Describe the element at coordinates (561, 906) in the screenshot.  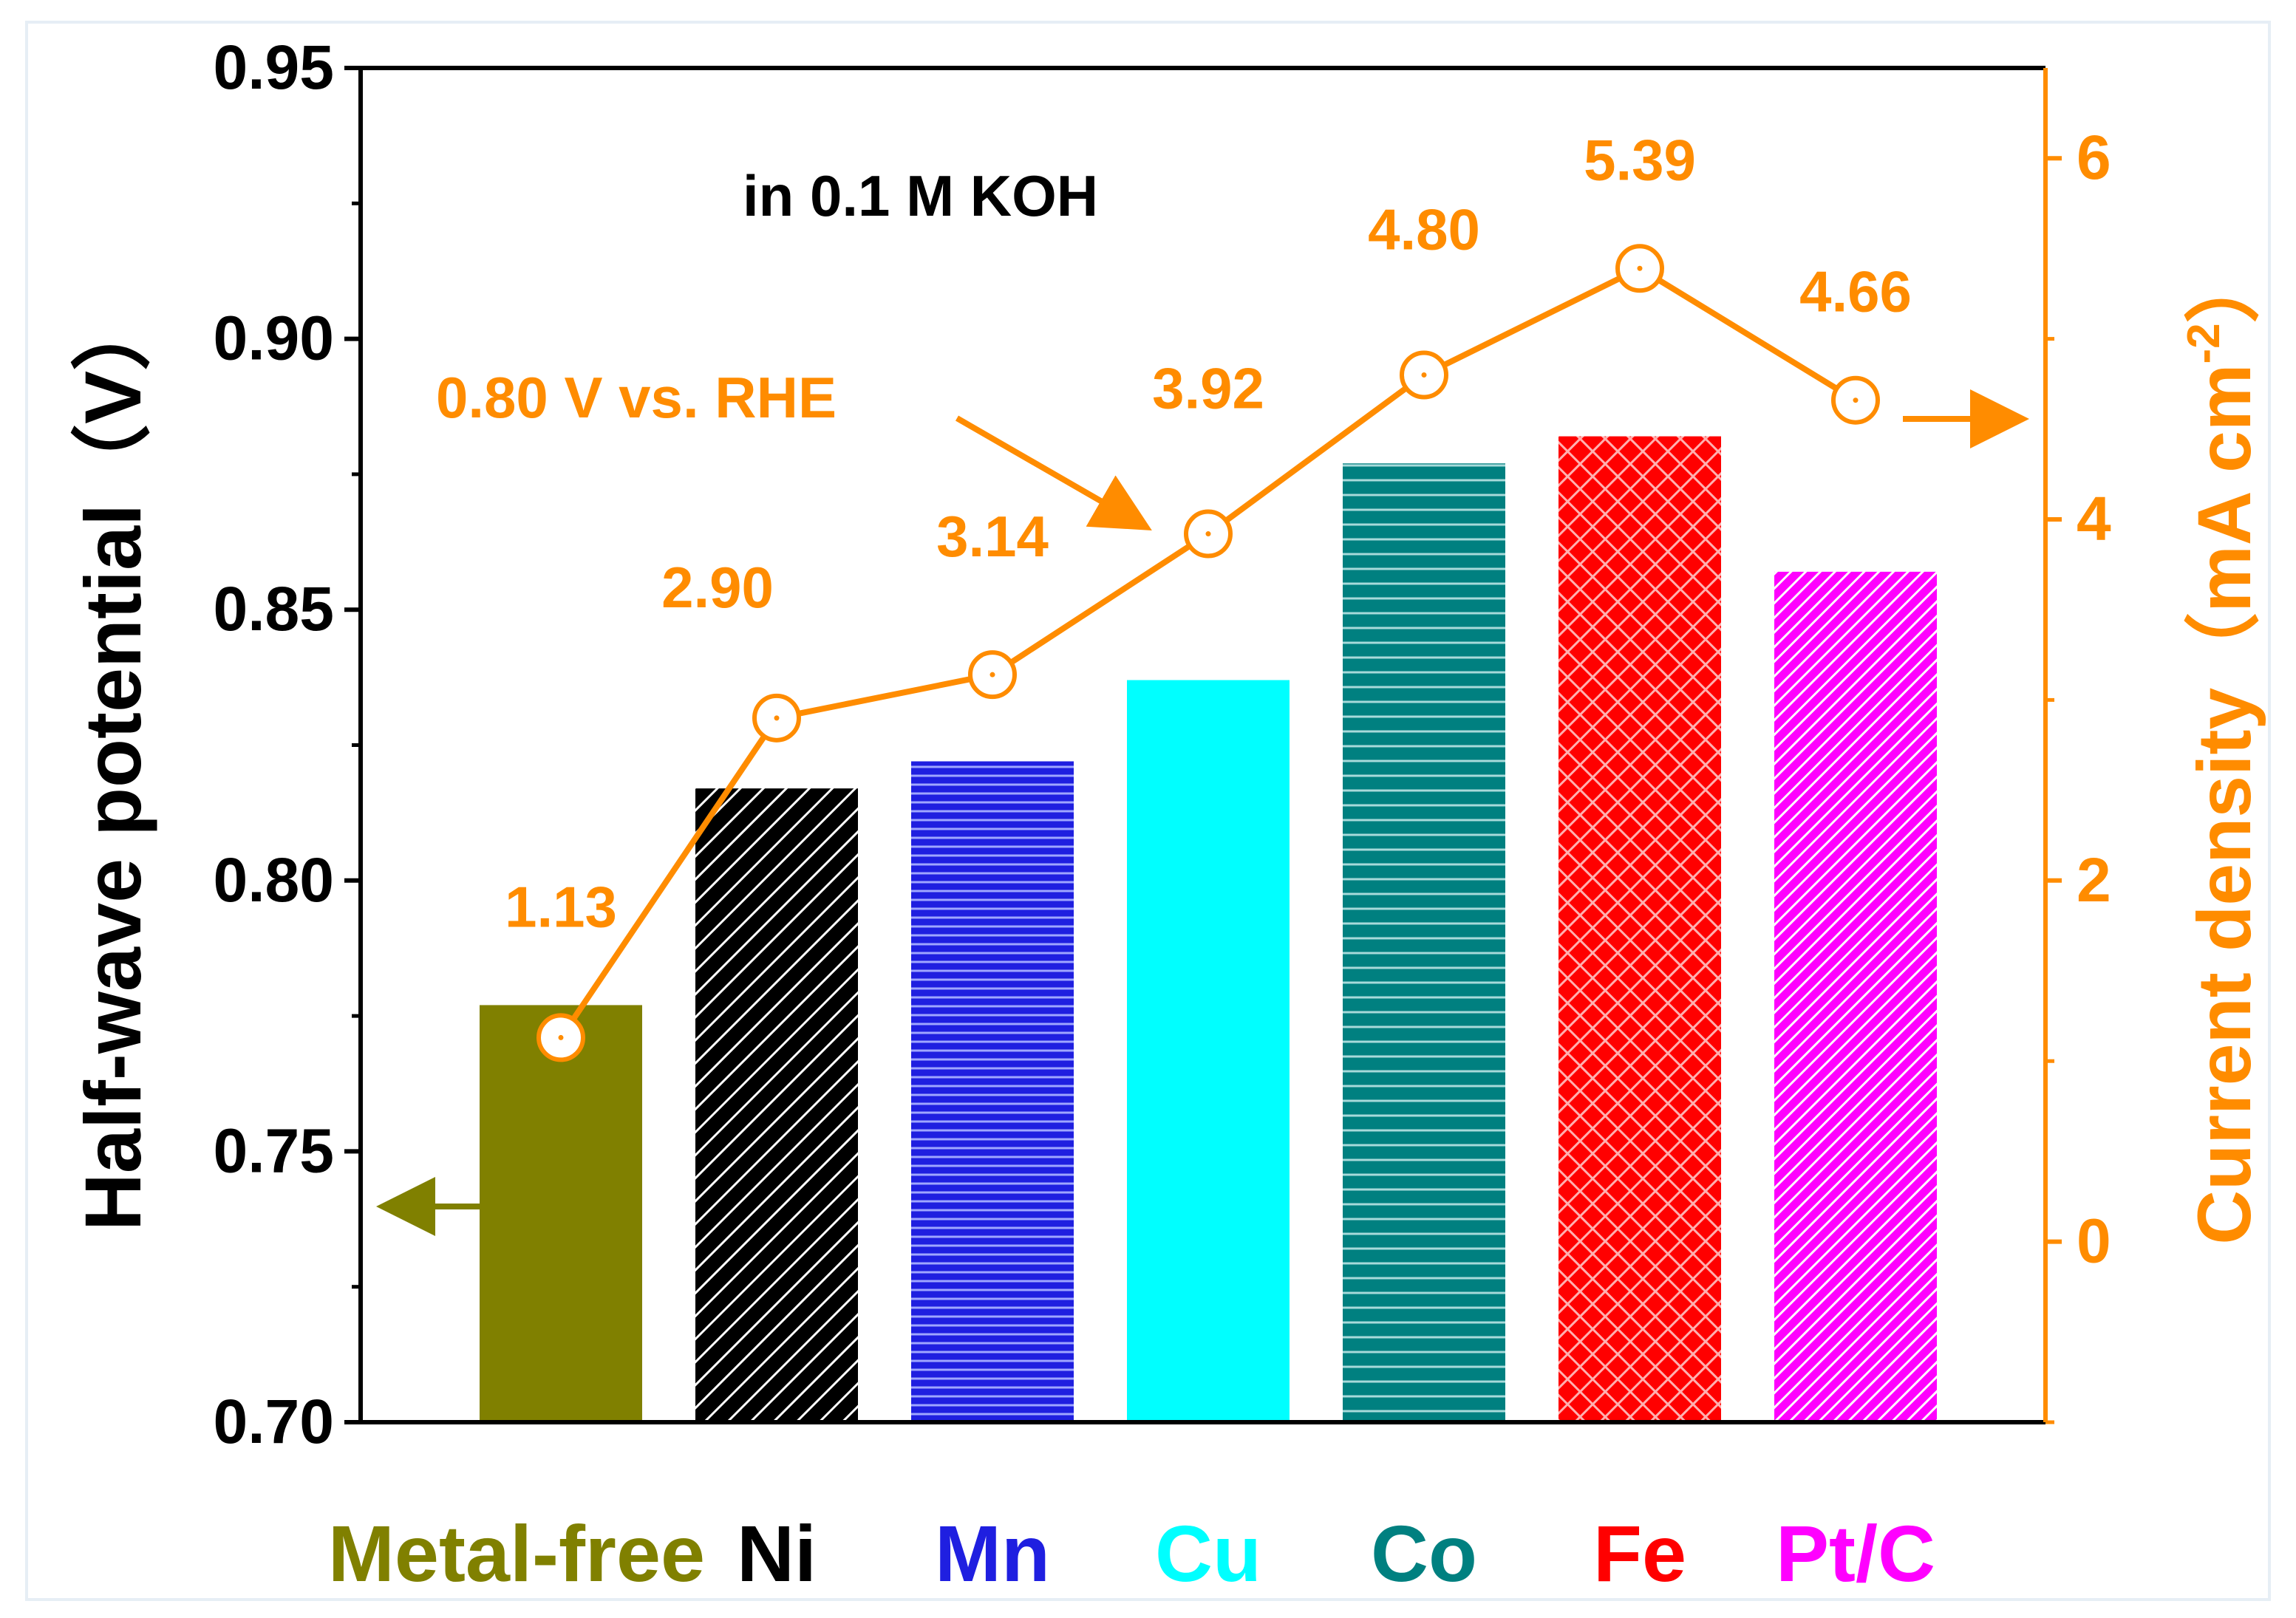
I see `data-label: 1.13` at that location.